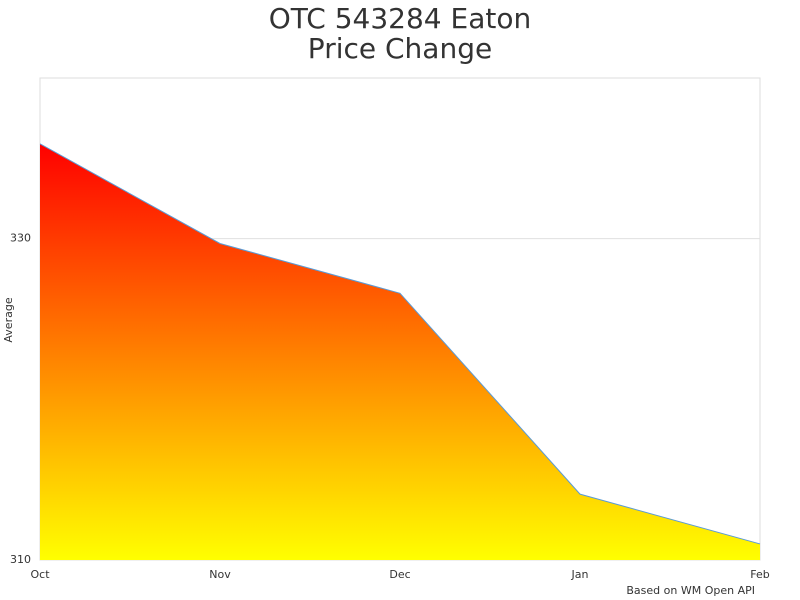 The width and height of the screenshot is (800, 600). What do you see at coordinates (399, 574) in the screenshot?
I see `x-tick-label: Dec` at bounding box center [399, 574].